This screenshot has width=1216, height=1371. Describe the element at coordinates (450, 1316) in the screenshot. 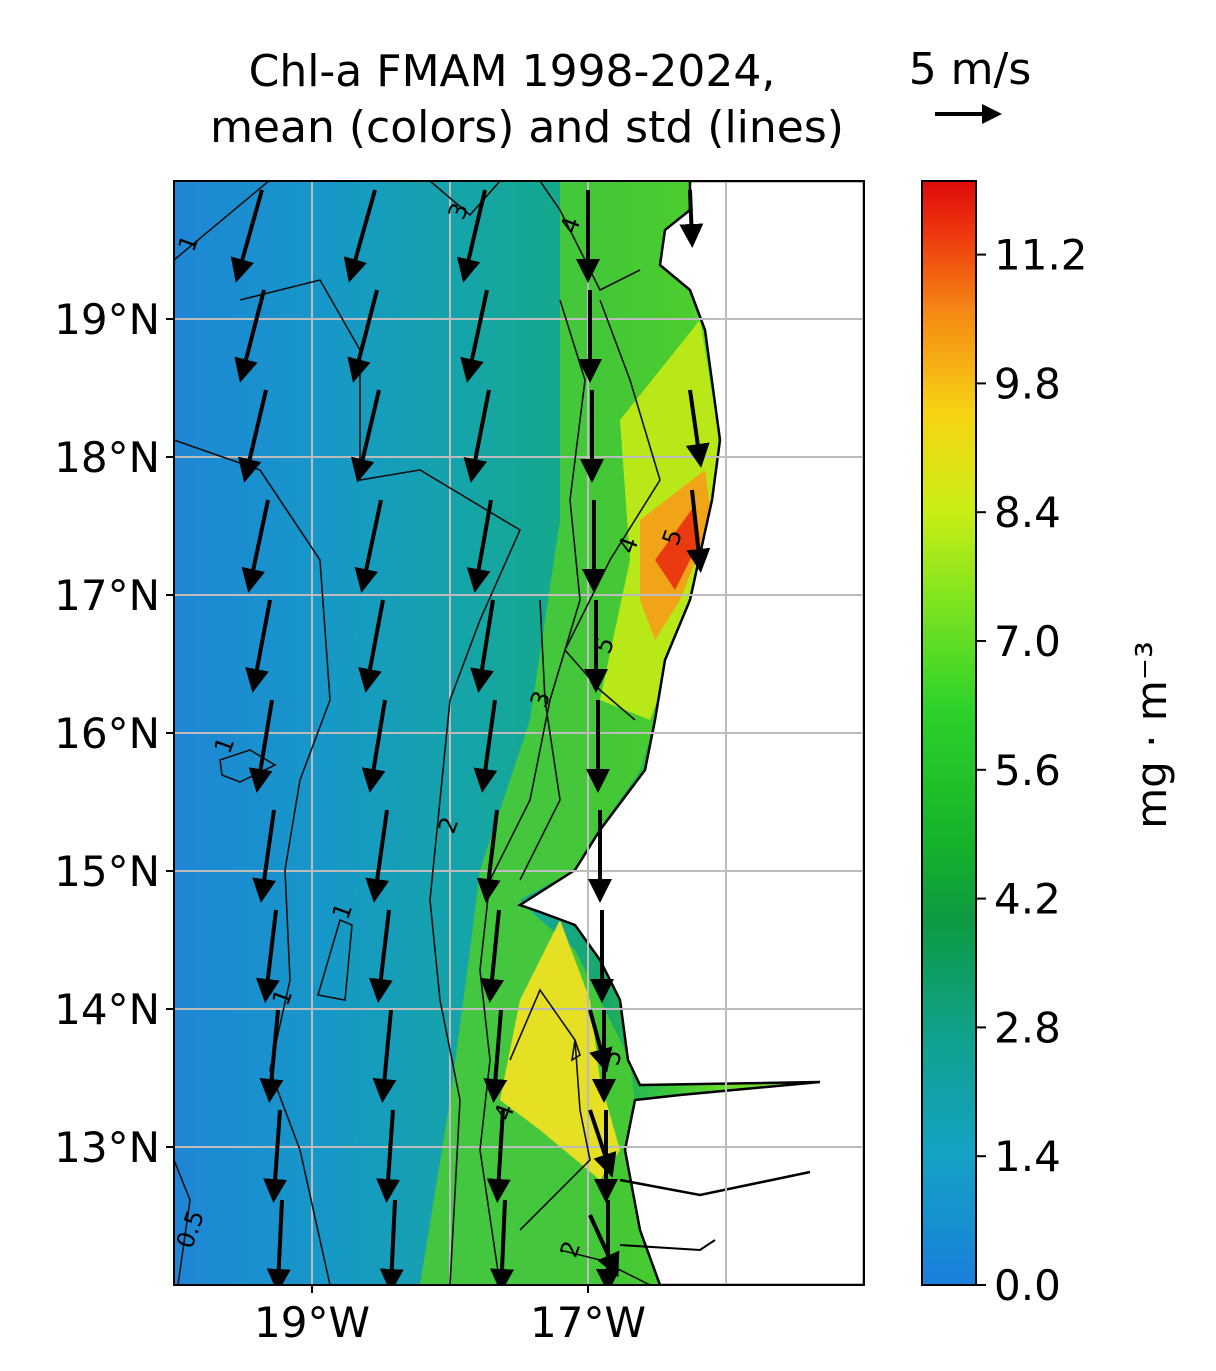

I see `longitude-axis: 19°W 17°W` at that location.